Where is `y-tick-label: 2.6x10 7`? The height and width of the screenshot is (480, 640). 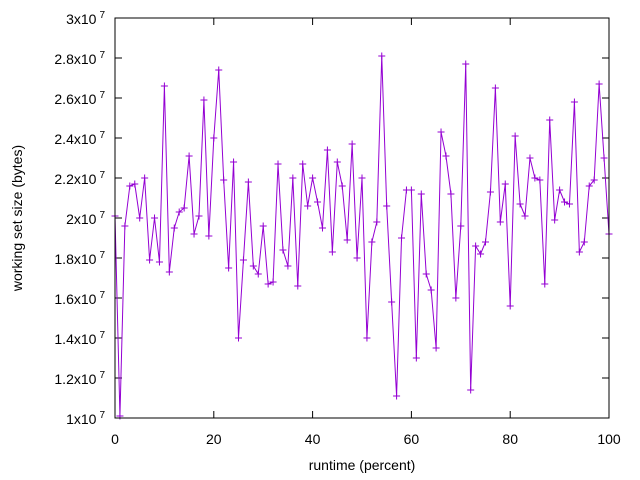 y-tick-label: 2.6x10 7 is located at coordinates (79, 98).